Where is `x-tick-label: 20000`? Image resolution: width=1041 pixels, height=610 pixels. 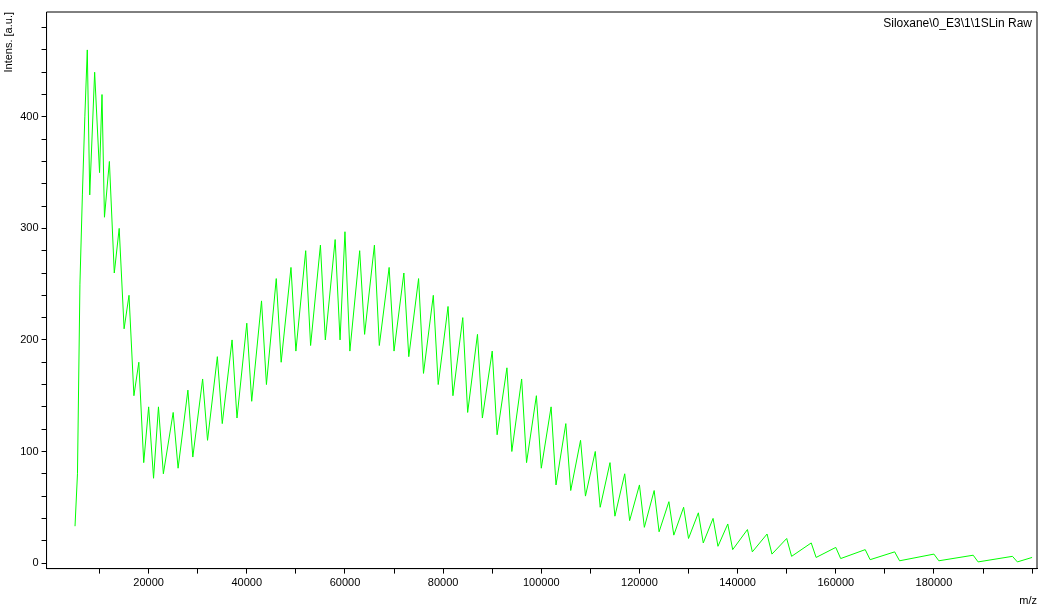
x-tick-label: 20000 is located at coordinates (148, 582).